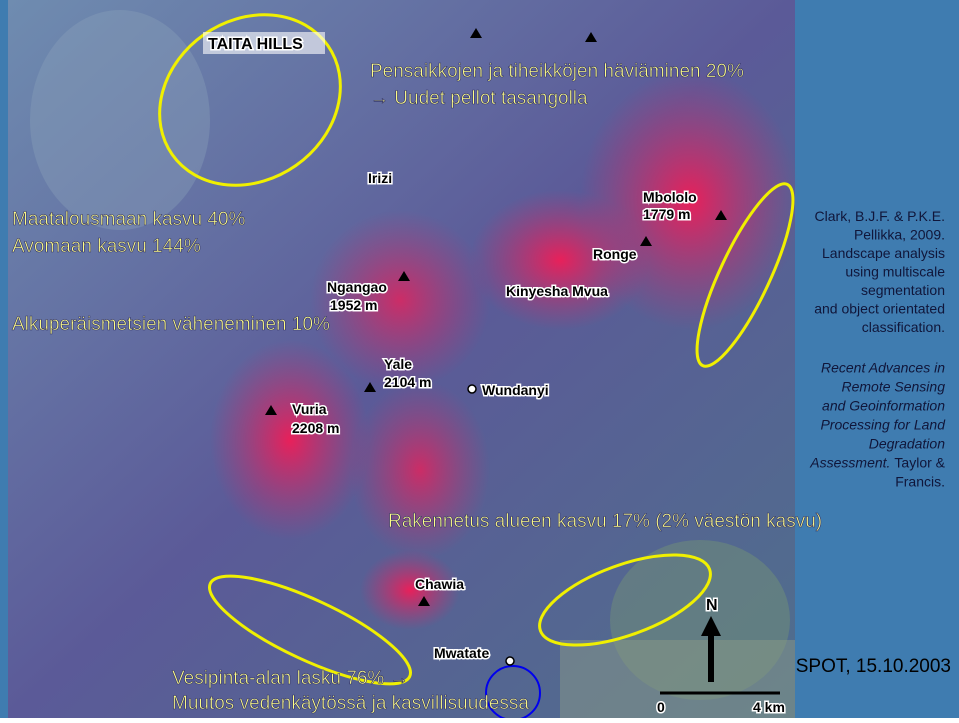 Image resolution: width=959 pixels, height=723 pixels. I want to click on label-box, so click(264, 43).